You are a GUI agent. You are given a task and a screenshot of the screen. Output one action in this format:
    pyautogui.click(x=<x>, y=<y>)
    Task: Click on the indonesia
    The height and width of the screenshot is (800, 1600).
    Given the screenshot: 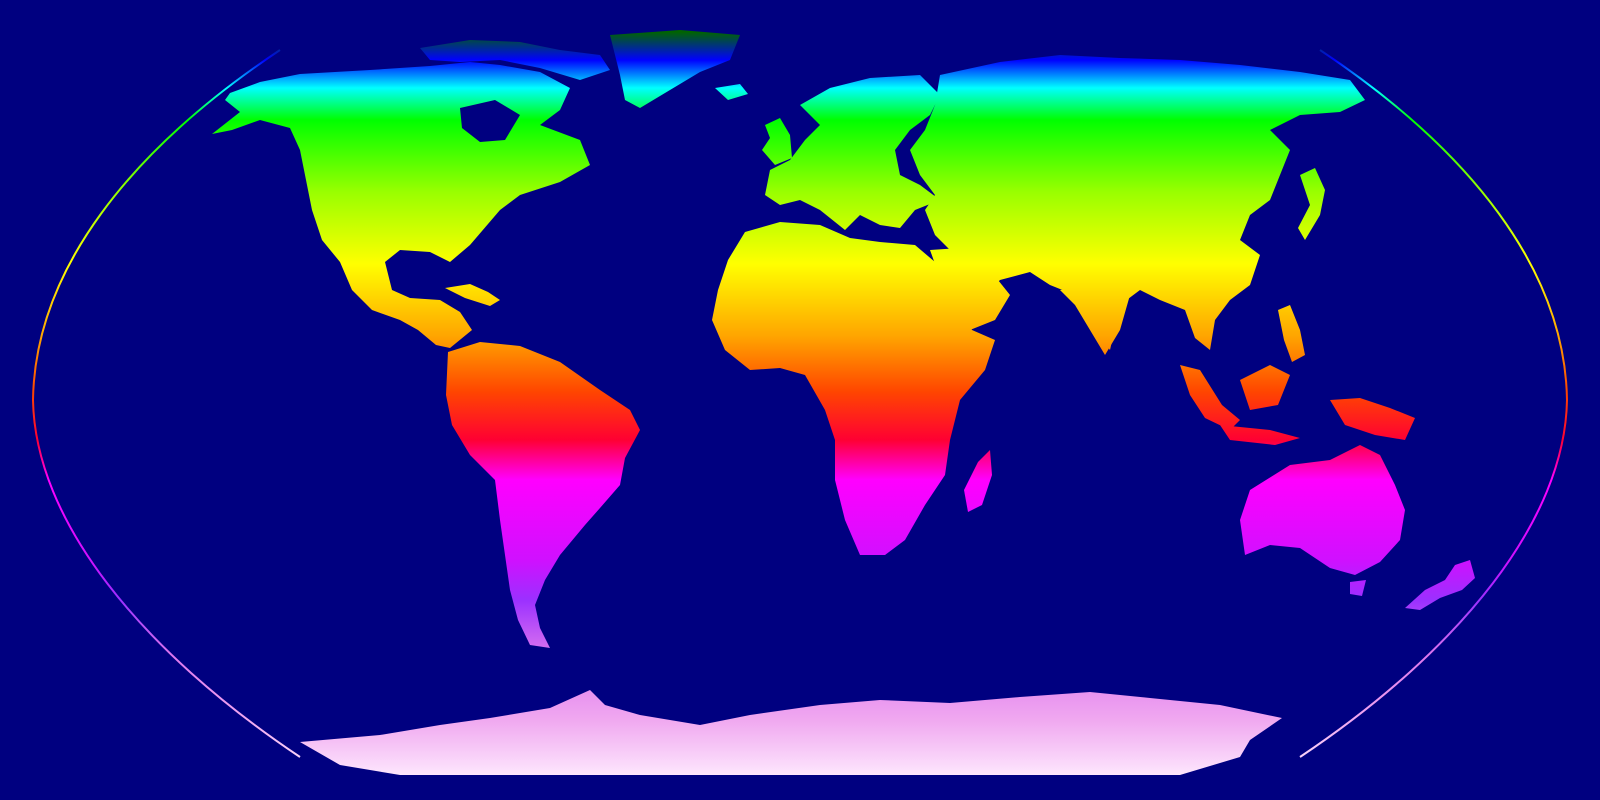 What is the action you would take?
    pyautogui.click(x=1240, y=405)
    